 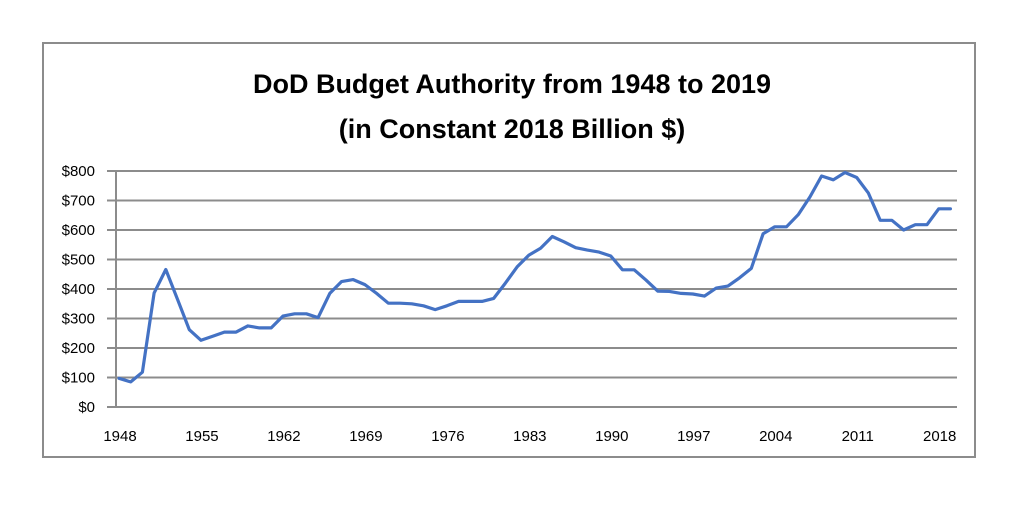 I want to click on y-tick-label: $600, so click(x=78, y=230).